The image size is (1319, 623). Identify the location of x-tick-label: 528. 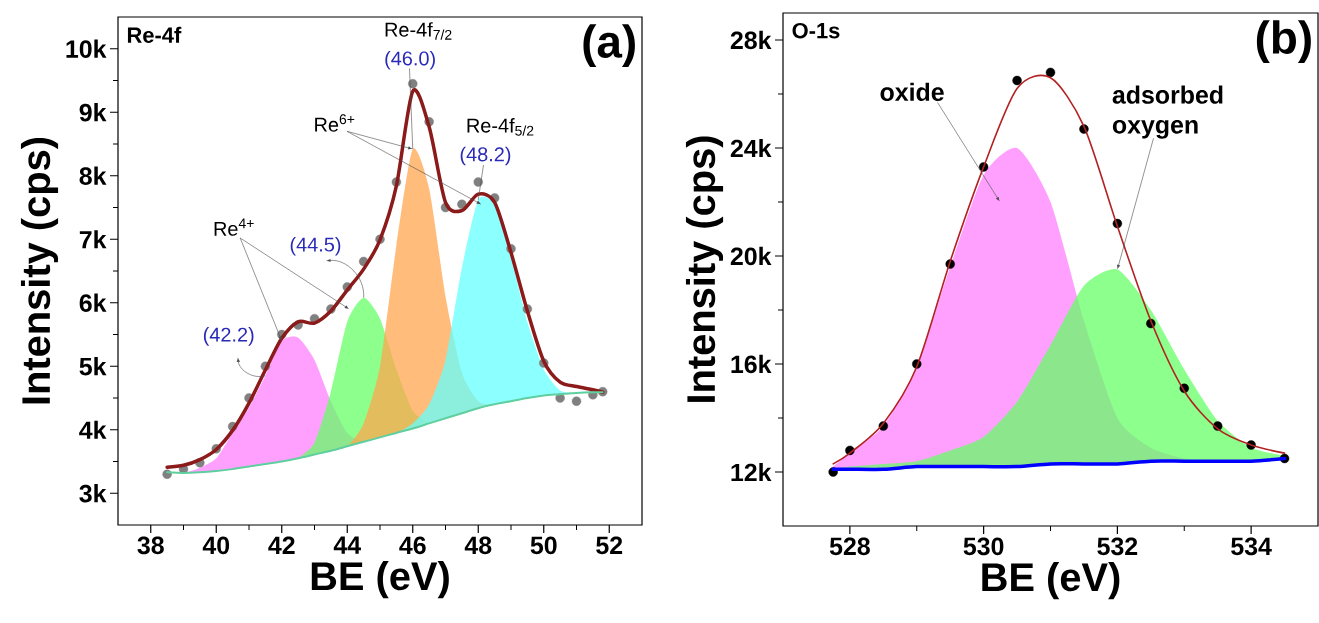
(849, 546).